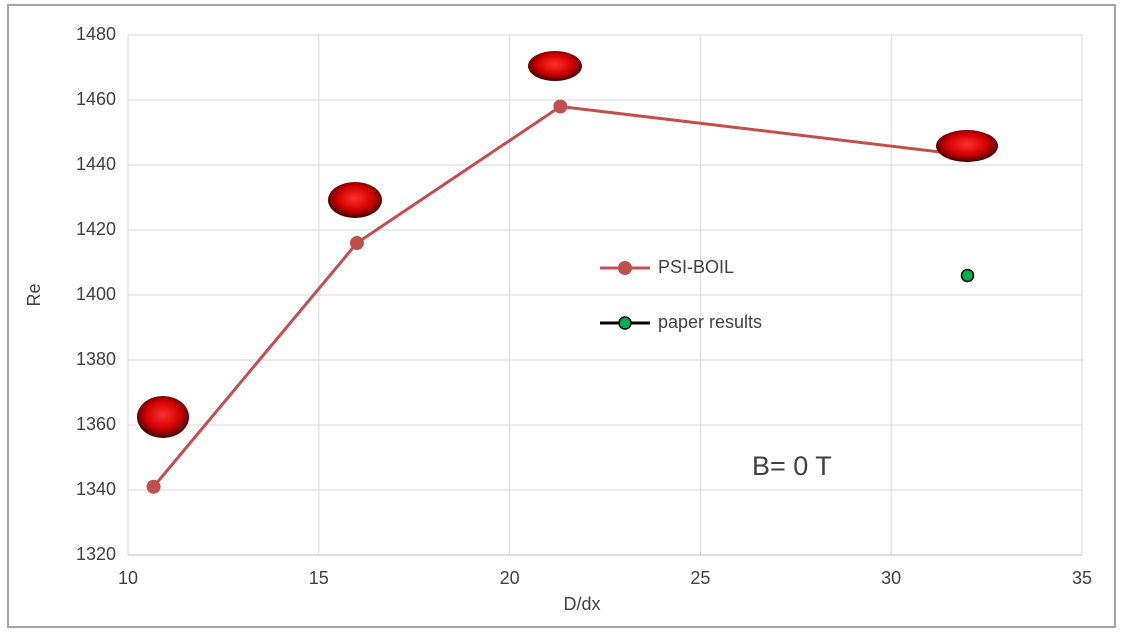  Describe the element at coordinates (700, 578) in the screenshot. I see `x-tick-label: 25` at that location.